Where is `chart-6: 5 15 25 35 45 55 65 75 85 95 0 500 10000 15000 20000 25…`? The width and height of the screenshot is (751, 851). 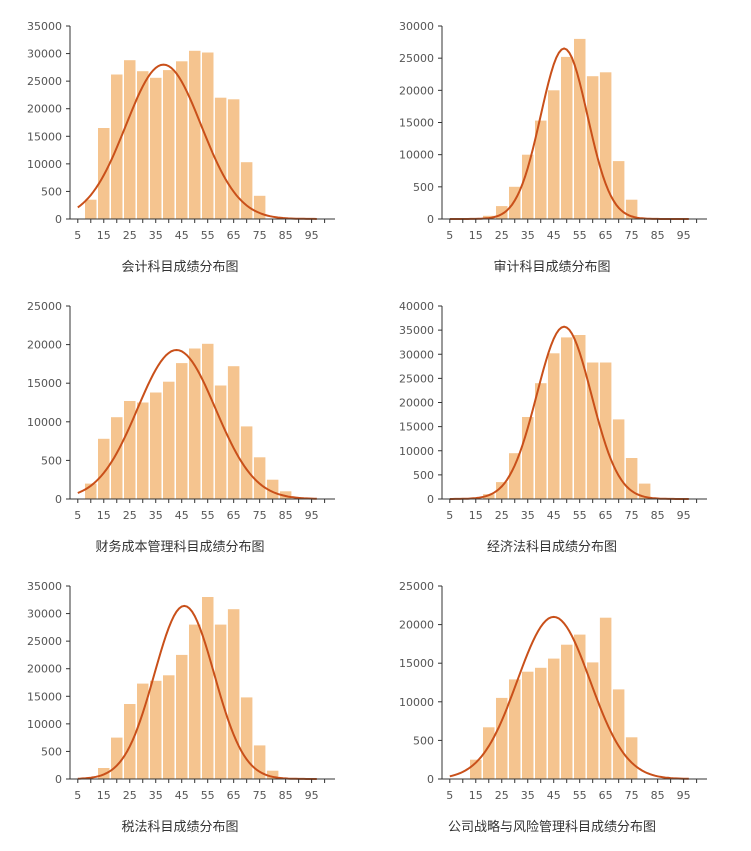
chart-6: 5 15 25 35 45 55 65 75 85 95 0 500 10000 15000 20000 25… is located at coordinates (553, 707).